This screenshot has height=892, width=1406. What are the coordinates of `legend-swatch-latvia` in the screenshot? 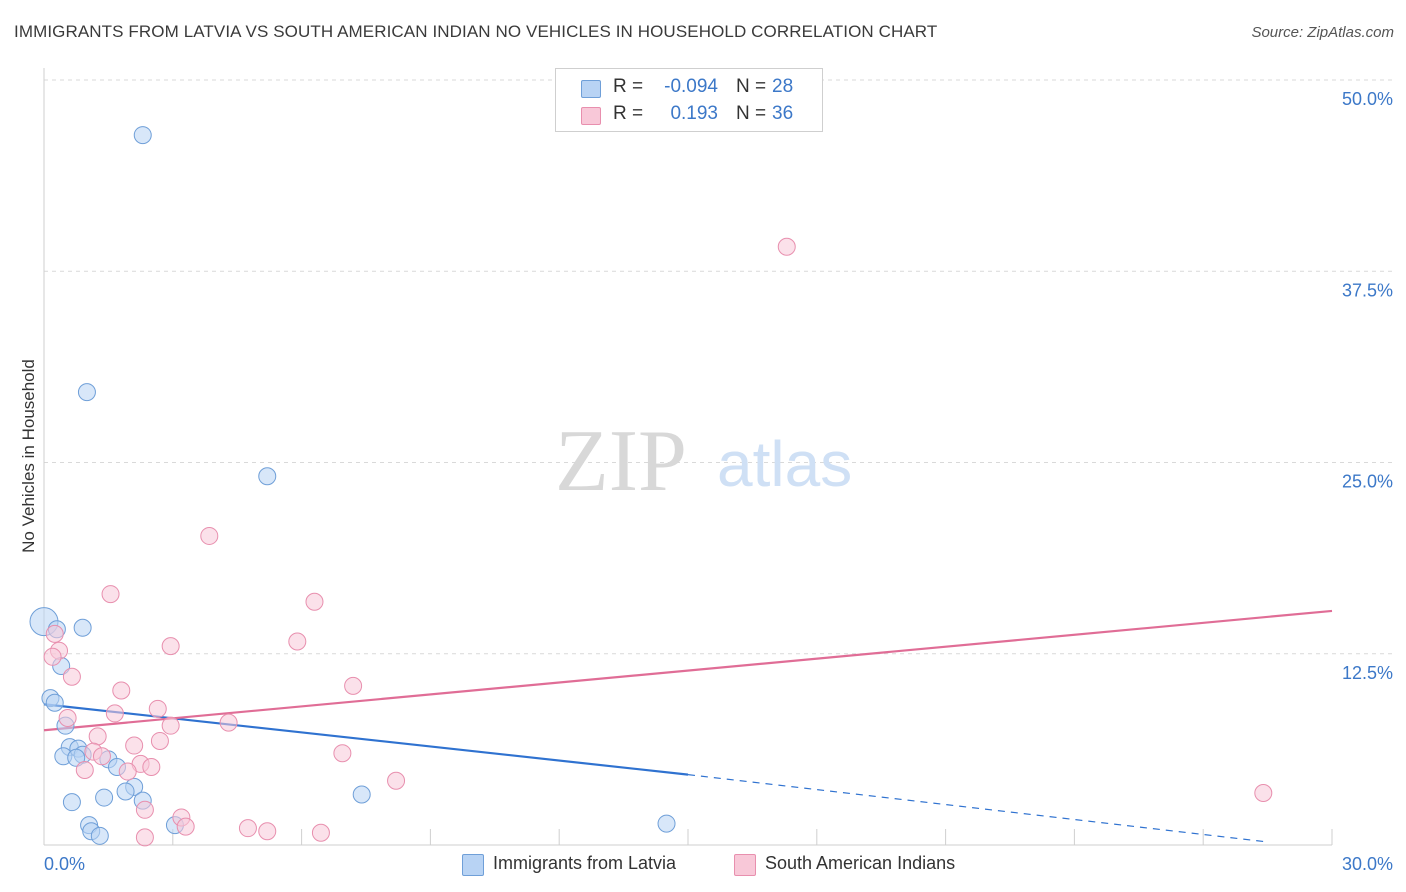 It's located at (473, 865).